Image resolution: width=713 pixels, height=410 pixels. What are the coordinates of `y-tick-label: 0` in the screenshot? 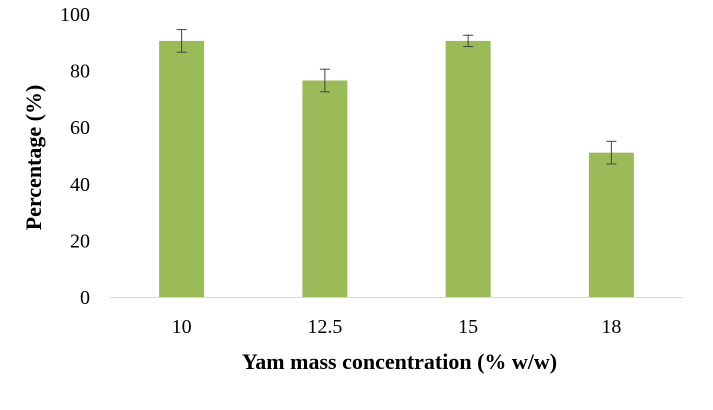 It's located at (85, 298).